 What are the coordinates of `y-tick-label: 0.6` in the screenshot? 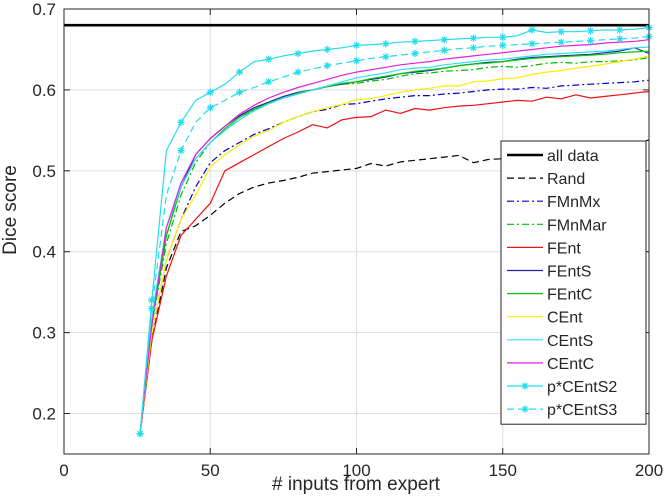 It's located at (44, 90).